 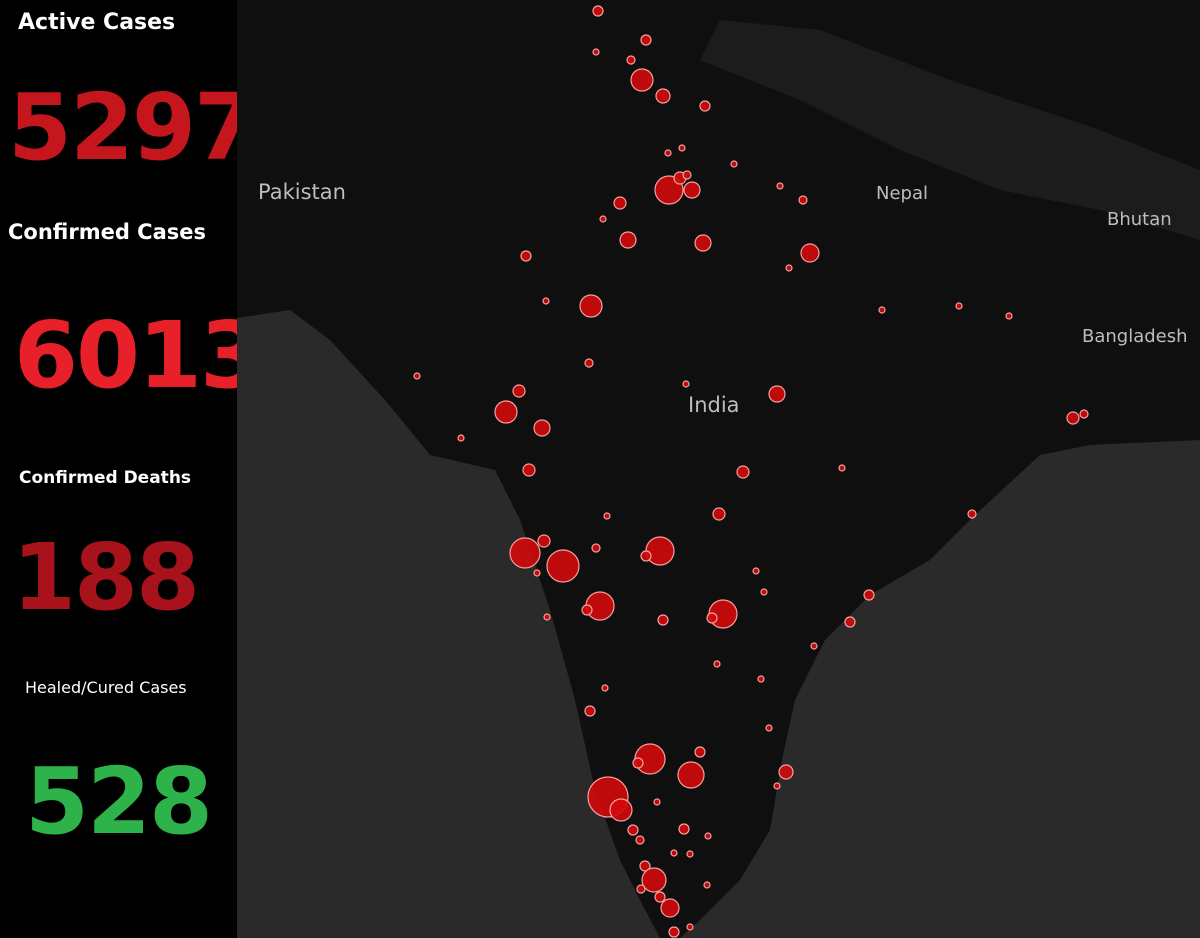 I want to click on stat-label: Confirmed Cases, so click(x=107, y=232).